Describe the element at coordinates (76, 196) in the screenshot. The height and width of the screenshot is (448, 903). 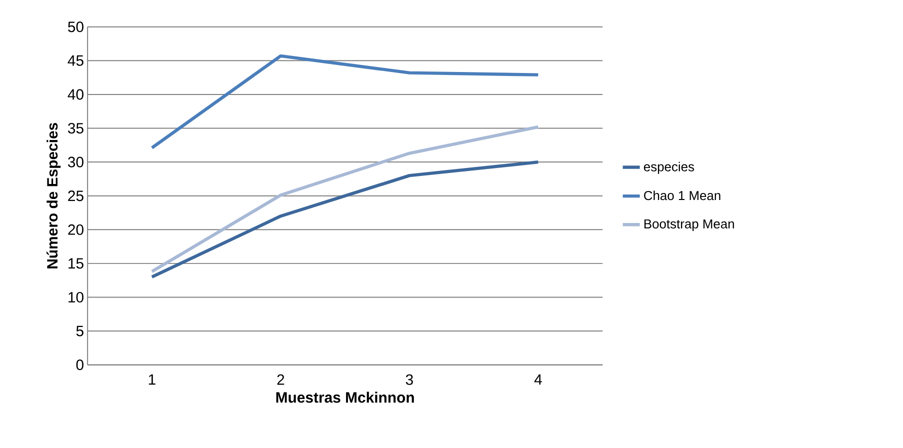
I see `y-tick-label: 25` at that location.